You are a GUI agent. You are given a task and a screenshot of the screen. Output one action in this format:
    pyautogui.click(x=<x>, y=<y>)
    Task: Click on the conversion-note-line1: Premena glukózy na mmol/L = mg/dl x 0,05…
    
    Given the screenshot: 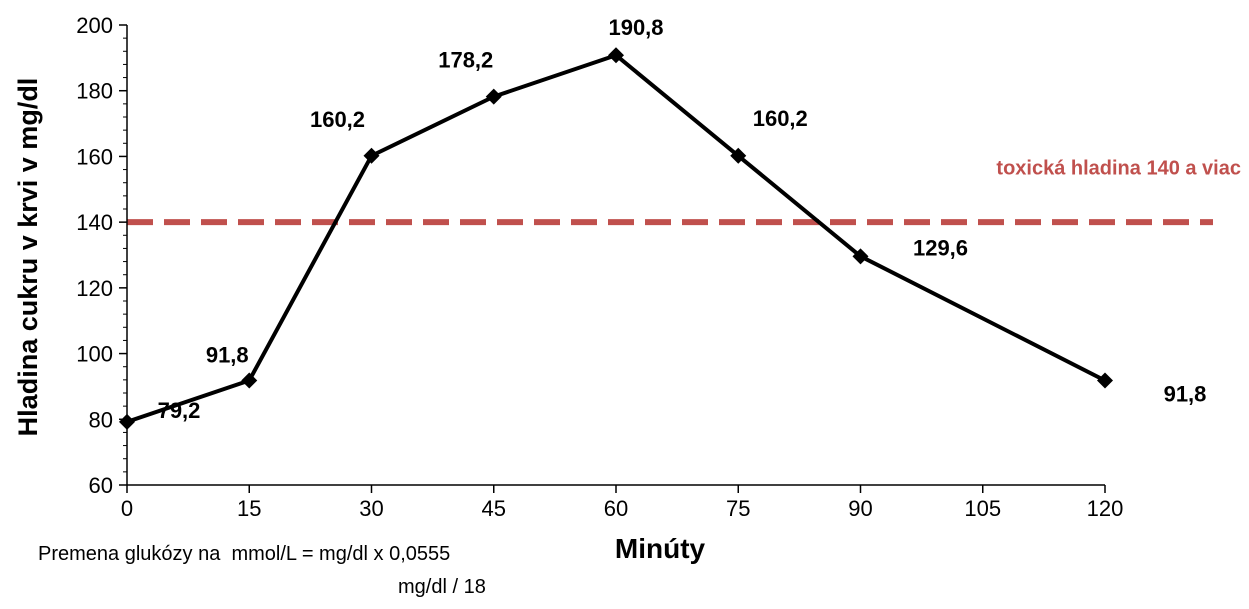 What is the action you would take?
    pyautogui.click(x=244, y=554)
    